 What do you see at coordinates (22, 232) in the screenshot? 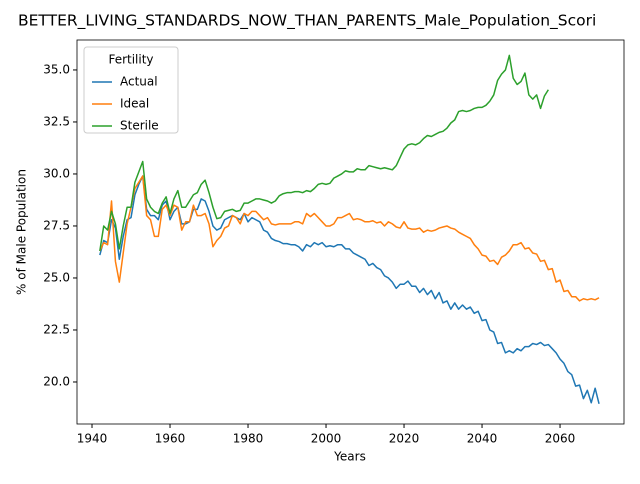
I see `y-axis-label: % of Male Population` at bounding box center [22, 232].